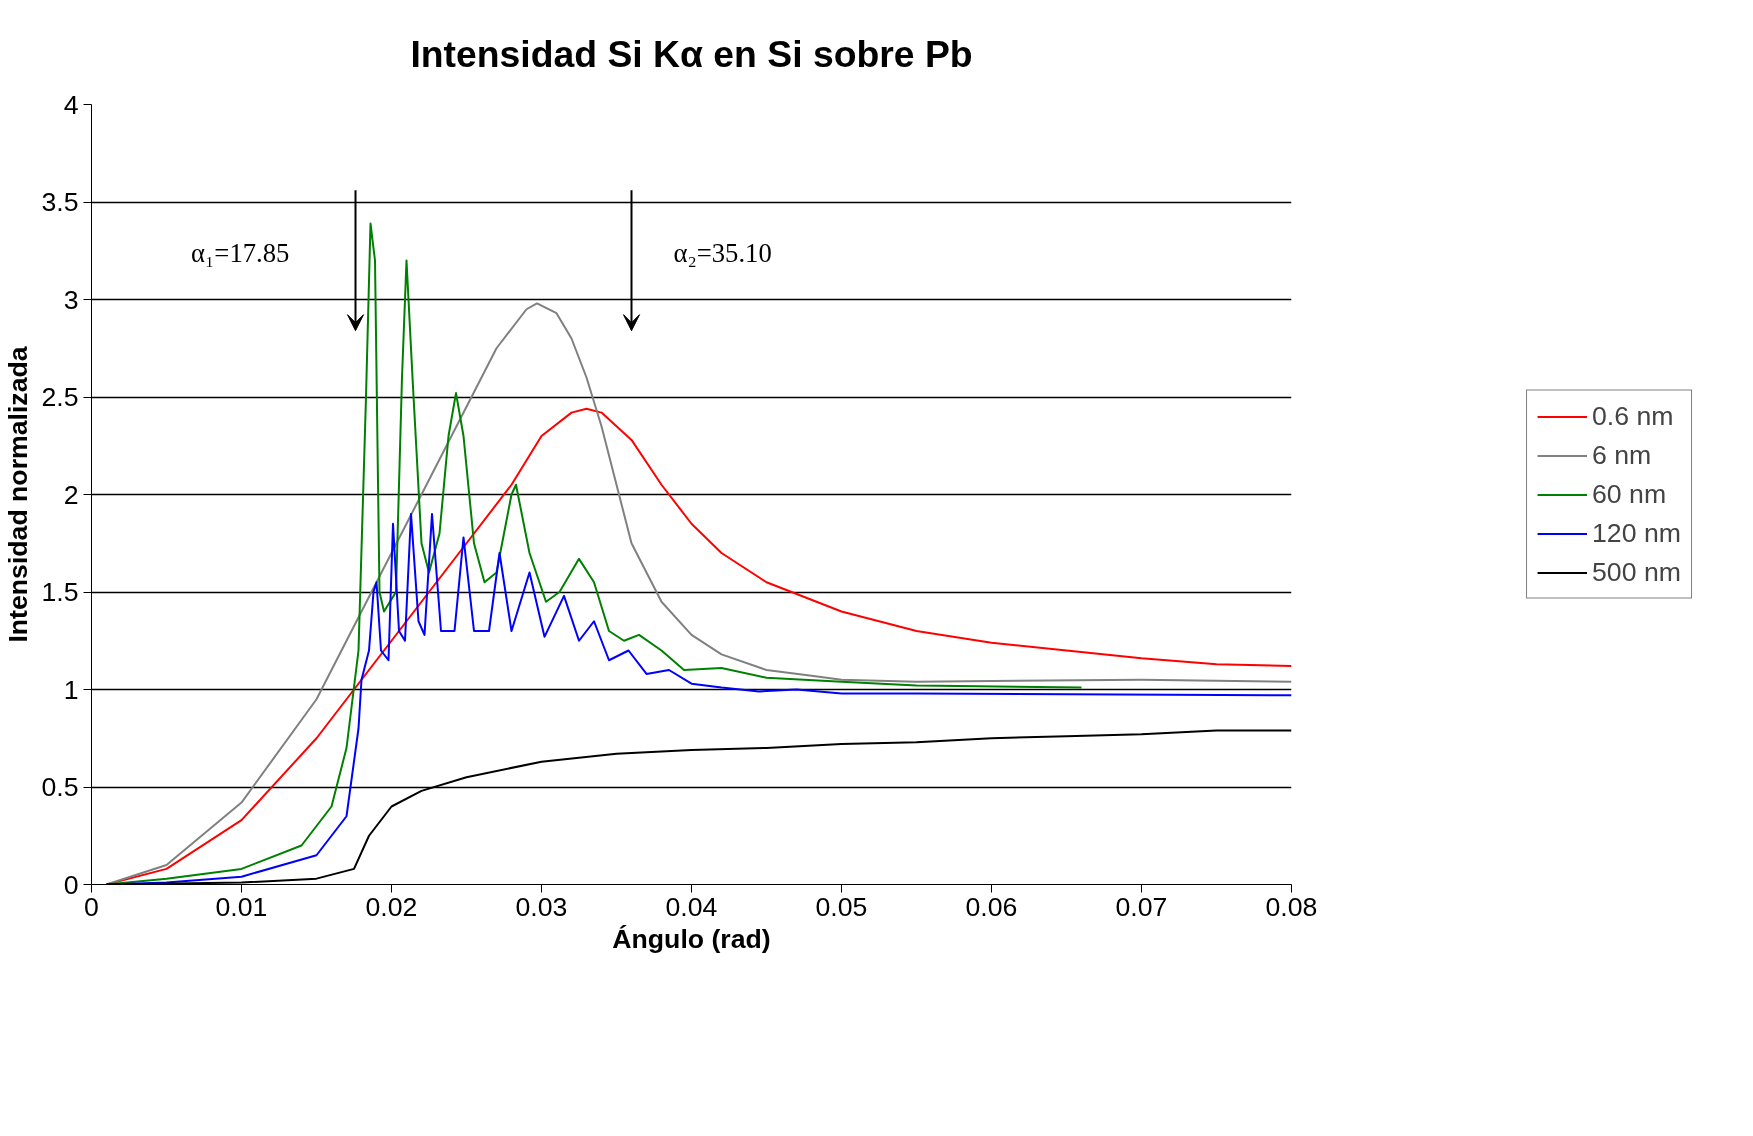 This screenshot has width=1753, height=1136. What do you see at coordinates (71, 494) in the screenshot?
I see `y-tick-label: 2` at bounding box center [71, 494].